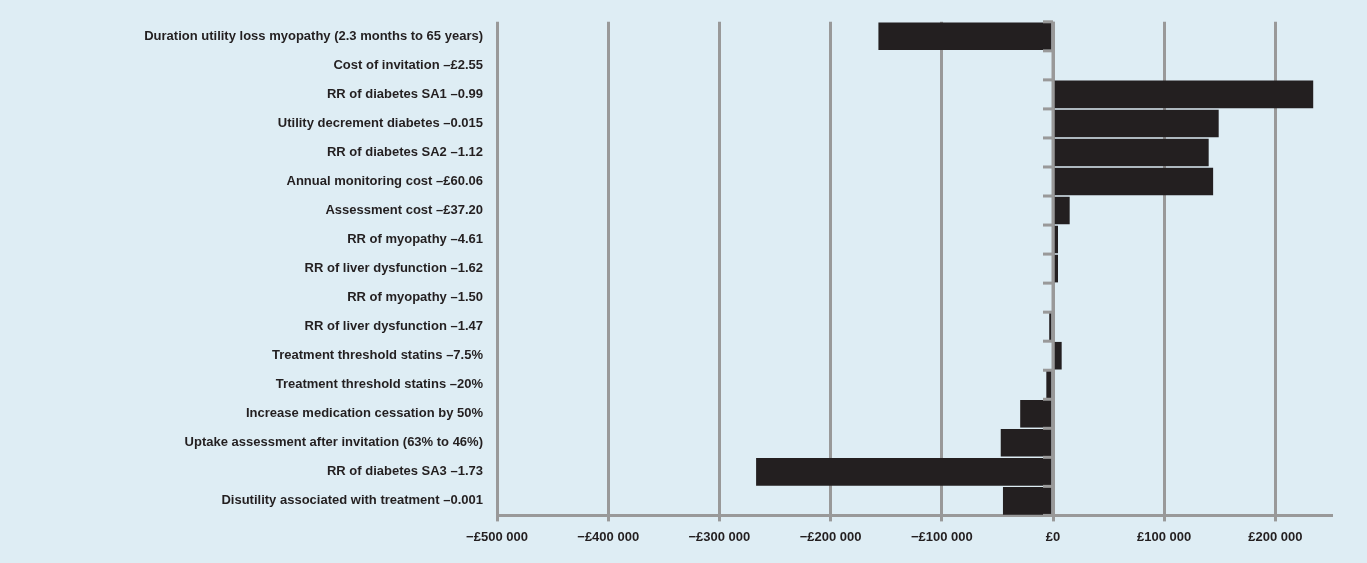 The width and height of the screenshot is (1367, 563). Describe the element at coordinates (352, 500) in the screenshot. I see `y-tick-label: Disutility associated with treatment –0.001` at that location.